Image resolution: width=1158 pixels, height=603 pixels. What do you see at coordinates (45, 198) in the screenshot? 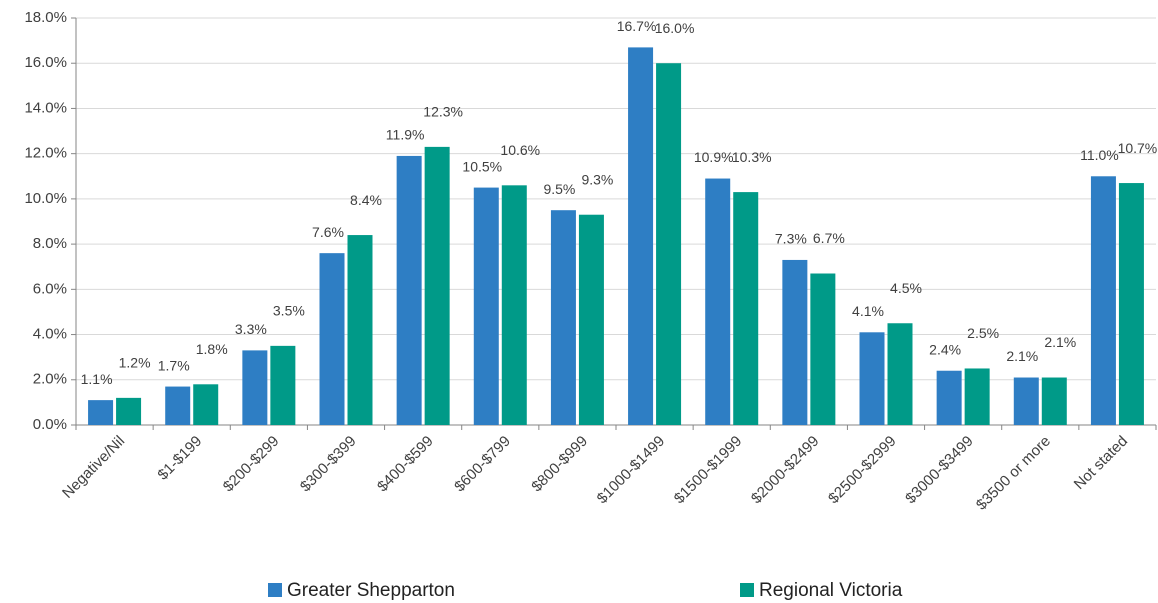
I see `y-tick-label: 10.0%` at bounding box center [45, 198].